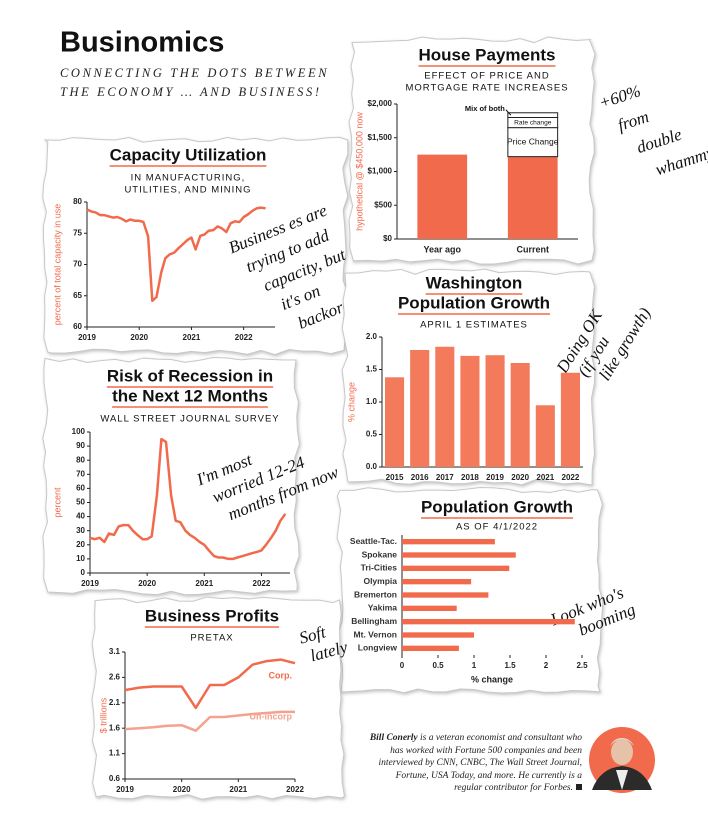 The width and height of the screenshot is (708, 813). Describe the element at coordinates (378, 648) in the screenshot. I see `category-label: Longview` at that location.